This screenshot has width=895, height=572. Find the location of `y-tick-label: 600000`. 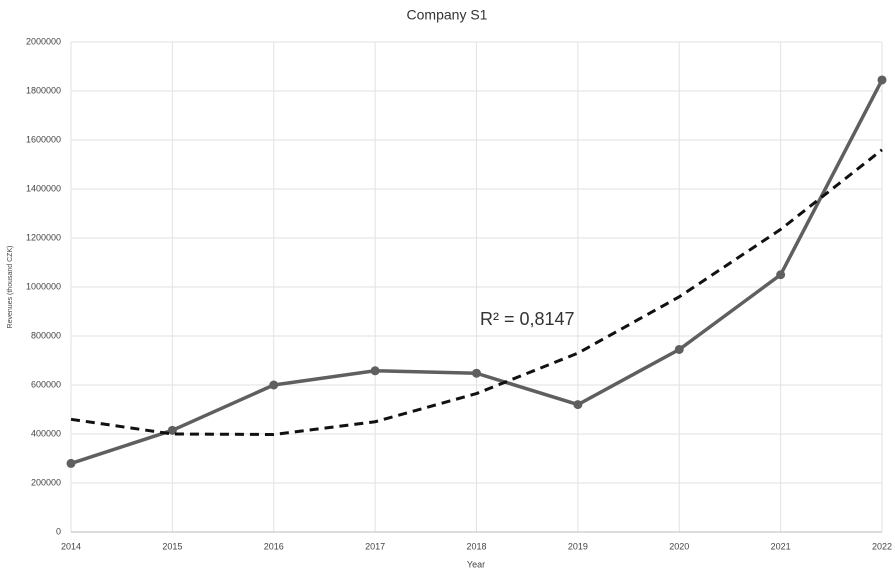

y-tick-label: 600000 is located at coordinates (46, 384).